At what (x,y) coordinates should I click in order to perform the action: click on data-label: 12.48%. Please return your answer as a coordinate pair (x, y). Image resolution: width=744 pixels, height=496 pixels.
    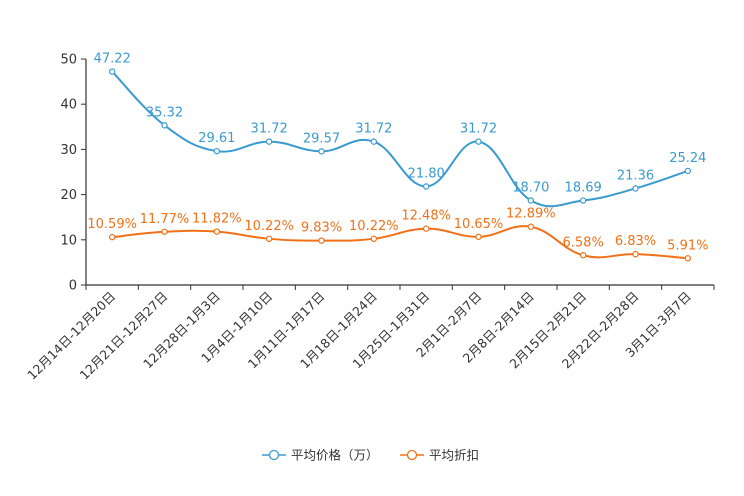
    Looking at the image, I should click on (426, 216).